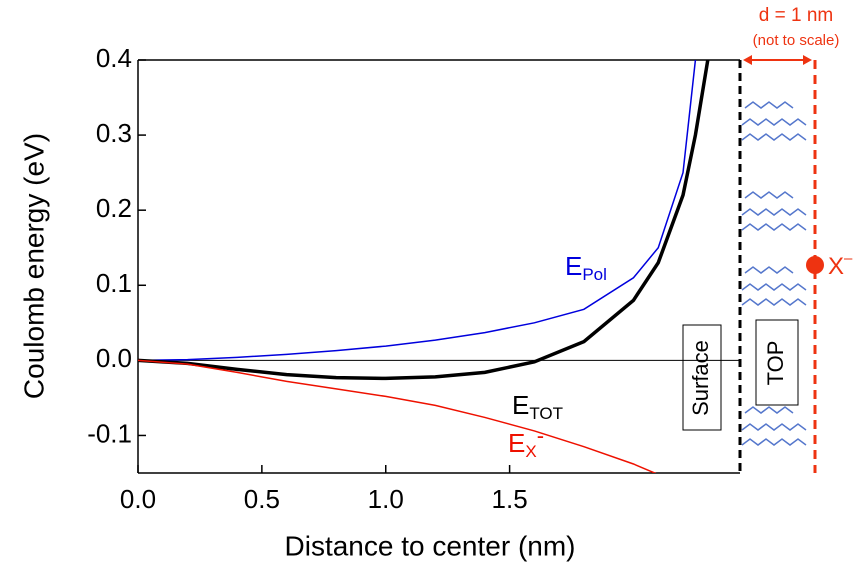 This screenshot has width=861, height=586. Describe the element at coordinates (114, 133) in the screenshot. I see `y-tick-label: 0.3` at that location.